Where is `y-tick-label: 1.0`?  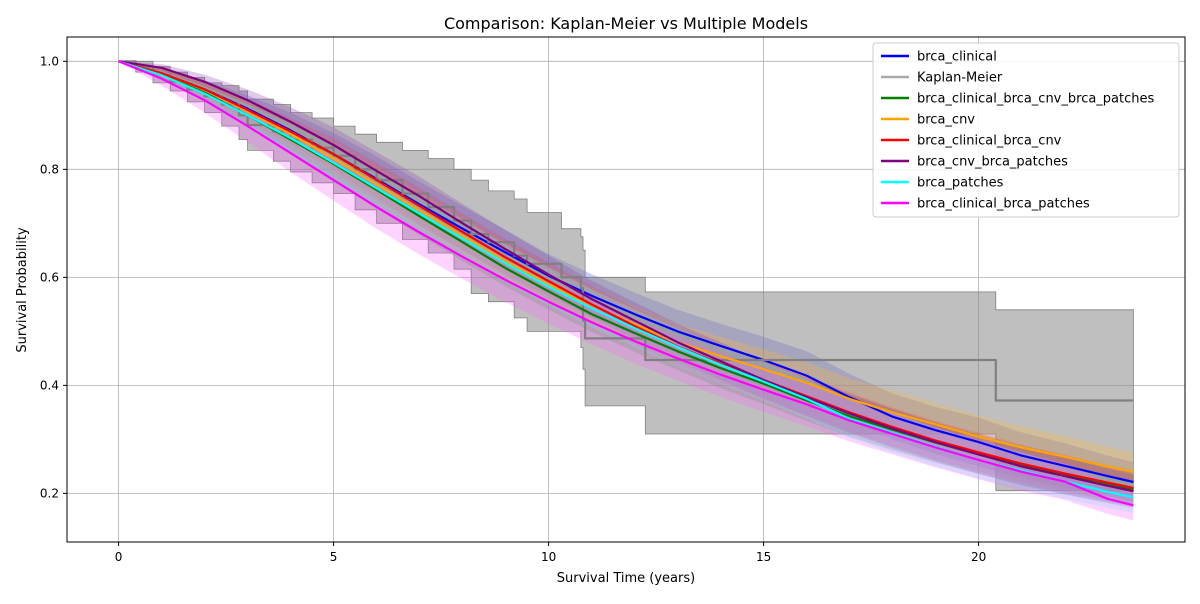 y-tick-label: 1.0 is located at coordinates (49, 61).